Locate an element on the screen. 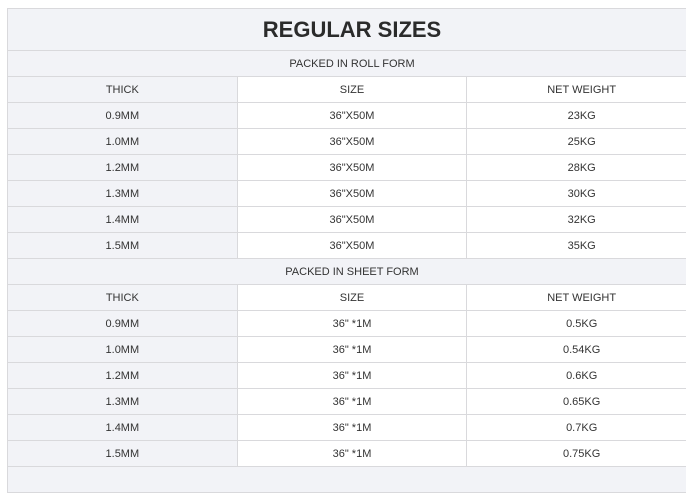 The height and width of the screenshot is (493, 686). net-weight-cell: 0.7KG is located at coordinates (576, 428).